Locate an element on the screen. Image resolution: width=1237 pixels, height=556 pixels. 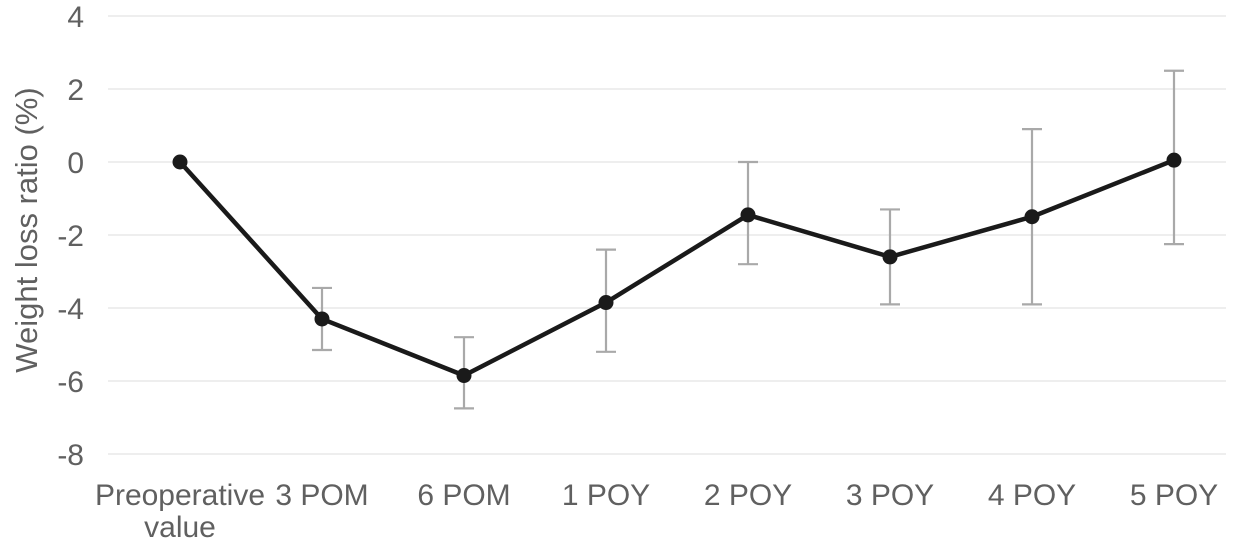
x-category-label: 5 POY is located at coordinates (1174, 495).